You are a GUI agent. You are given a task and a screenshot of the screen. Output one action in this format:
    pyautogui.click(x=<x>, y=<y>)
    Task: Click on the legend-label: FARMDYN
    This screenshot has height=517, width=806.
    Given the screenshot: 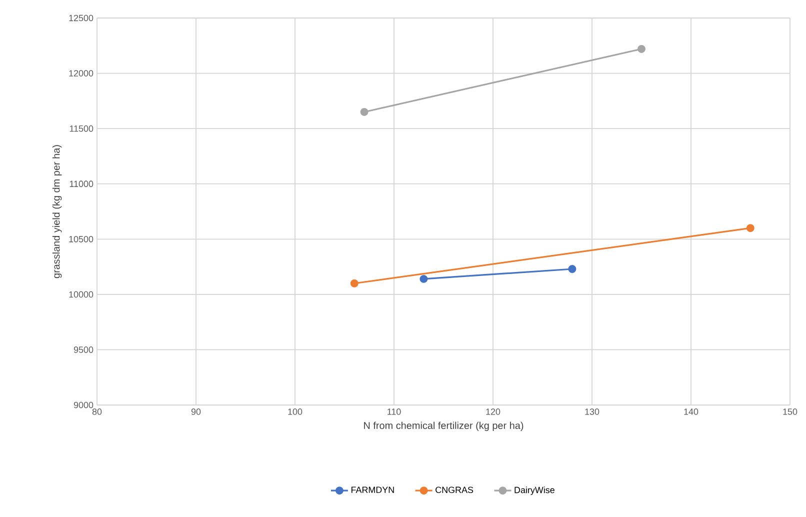 What is the action you would take?
    pyautogui.click(x=372, y=489)
    